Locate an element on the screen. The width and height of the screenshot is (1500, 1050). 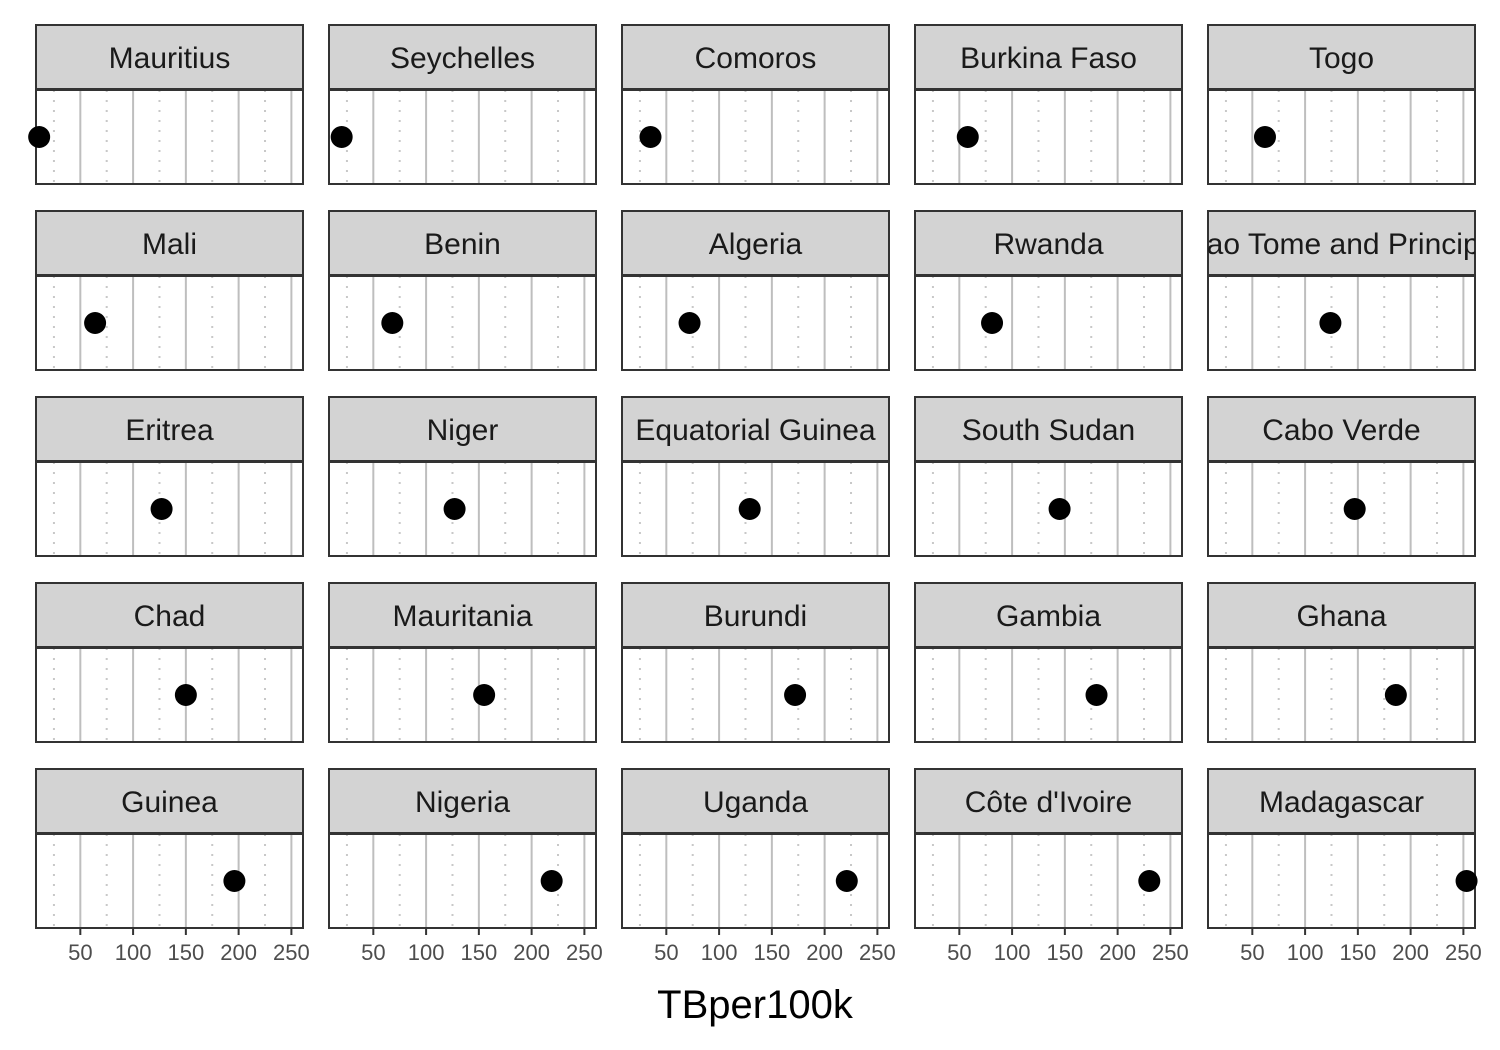
facet-strip-label: Guinea is located at coordinates (169, 802).